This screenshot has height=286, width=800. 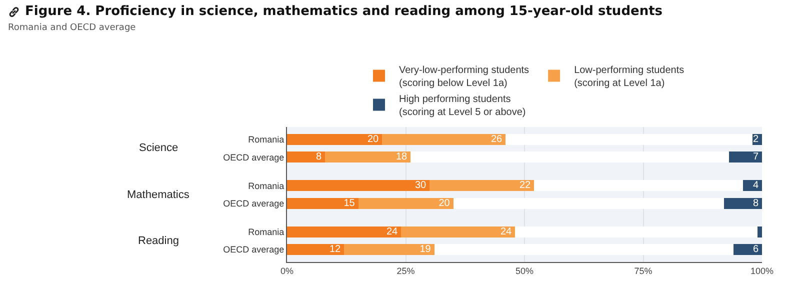 I want to click on legend-label: High performing students (scoring at Level 5 or above), so click(x=462, y=106).